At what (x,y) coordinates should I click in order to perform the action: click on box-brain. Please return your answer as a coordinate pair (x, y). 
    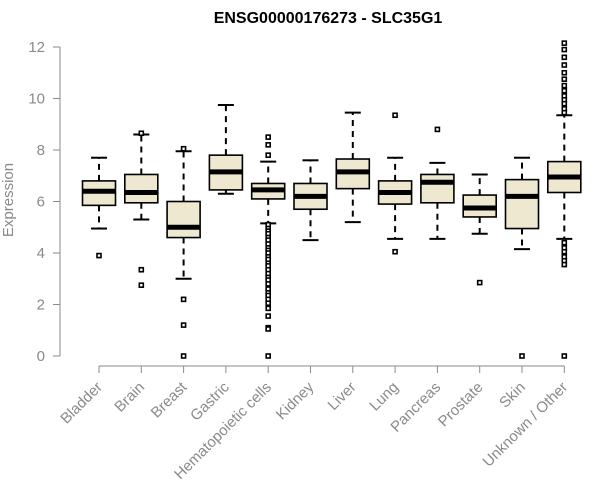
    Looking at the image, I should click on (141, 209).